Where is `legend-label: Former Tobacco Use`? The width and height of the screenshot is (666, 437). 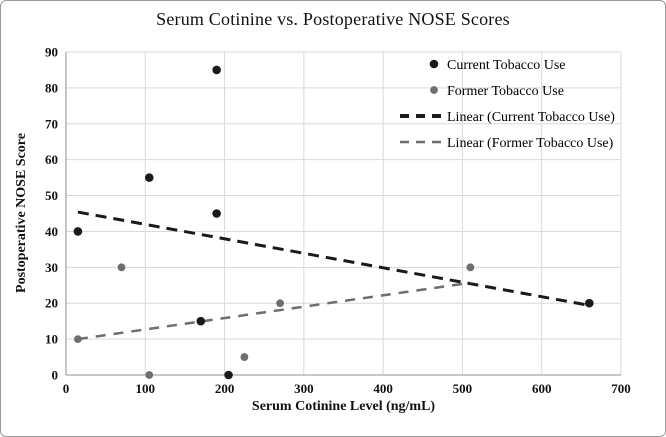
legend-label: Former Tobacco Use is located at coordinates (505, 91).